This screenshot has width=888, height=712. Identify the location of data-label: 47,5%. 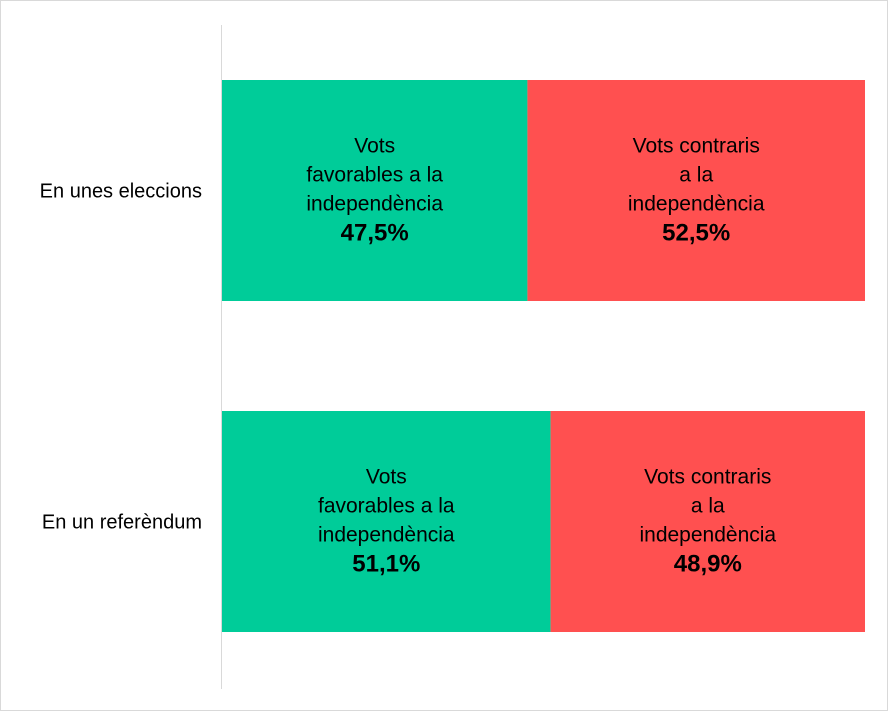
(375, 233).